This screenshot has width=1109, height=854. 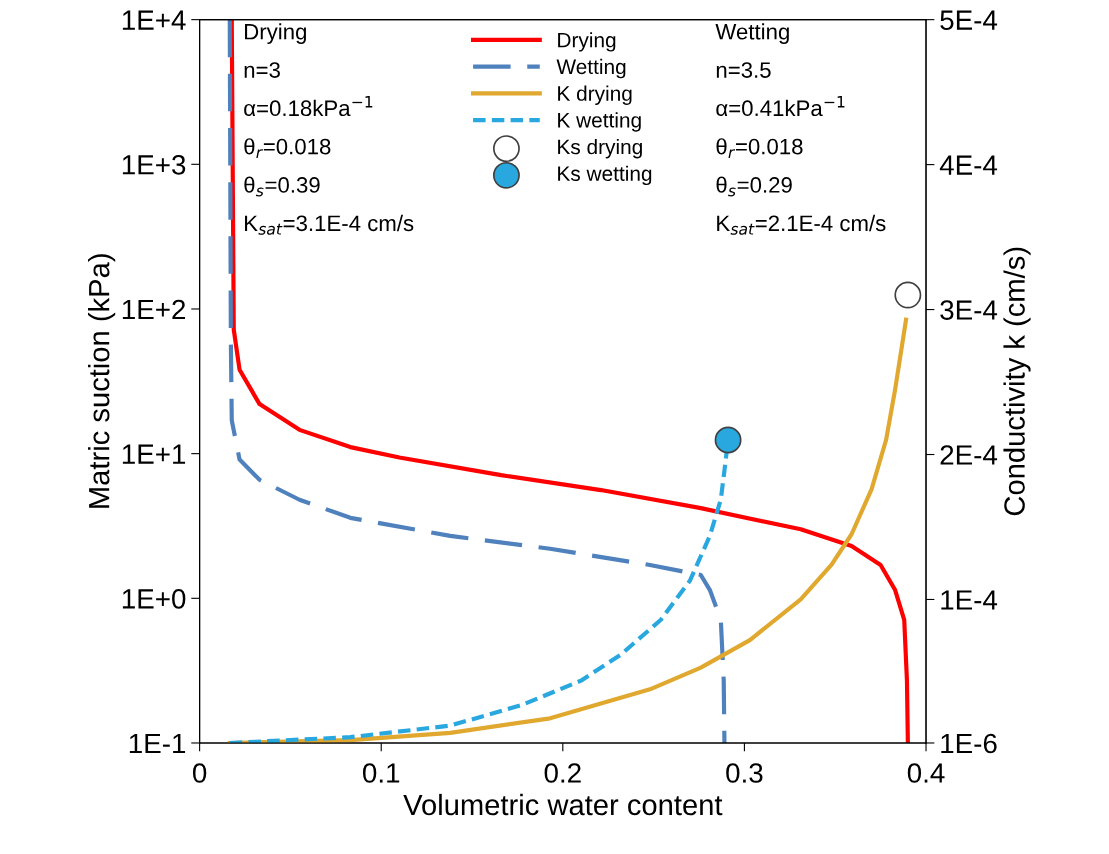 What do you see at coordinates (926, 773) in the screenshot?
I see `x-tick-label: 0.4` at bounding box center [926, 773].